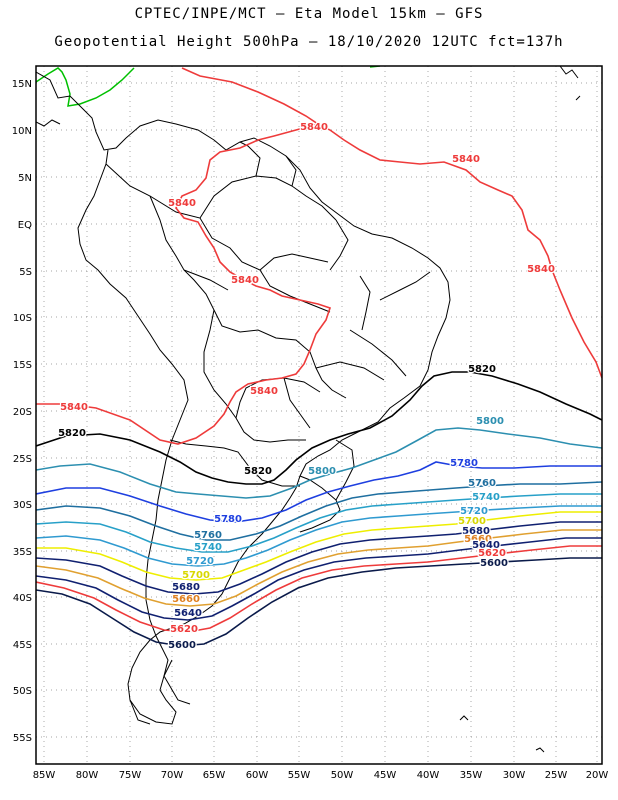 This screenshot has height=800, width=618. Describe the element at coordinates (87, 775) in the screenshot. I see `lon-tick-label: 80W` at that location.